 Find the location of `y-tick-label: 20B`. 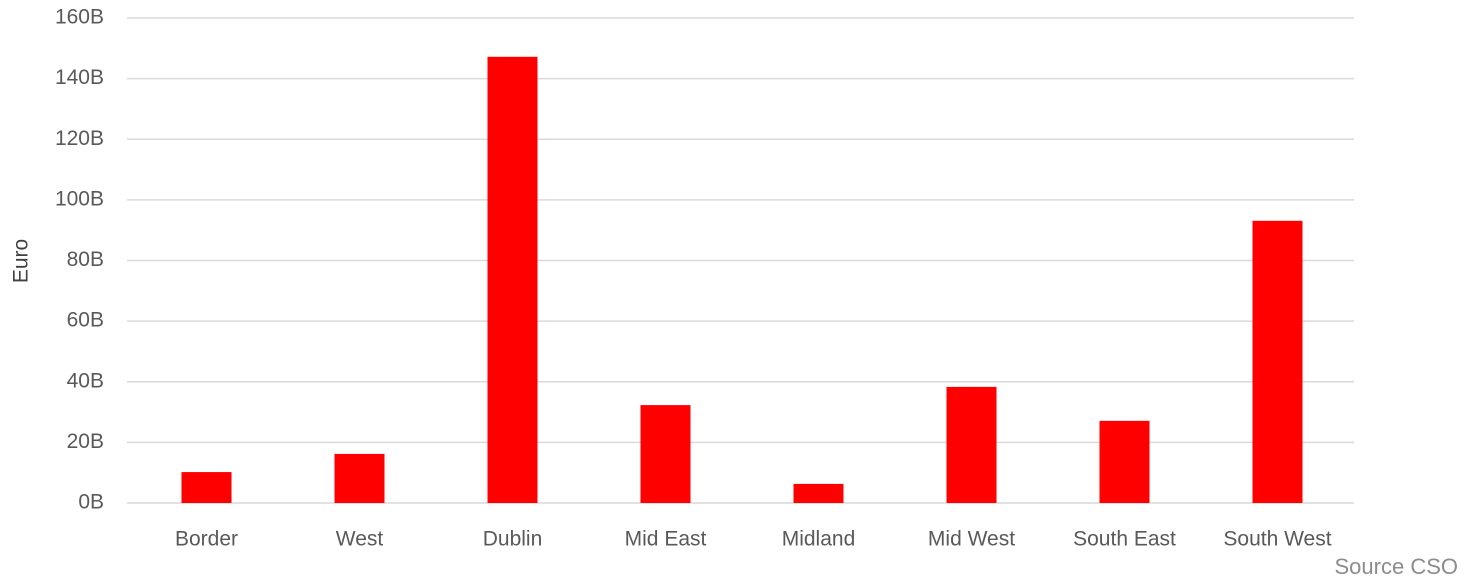

y-tick-label: 20B is located at coordinates (85, 441).